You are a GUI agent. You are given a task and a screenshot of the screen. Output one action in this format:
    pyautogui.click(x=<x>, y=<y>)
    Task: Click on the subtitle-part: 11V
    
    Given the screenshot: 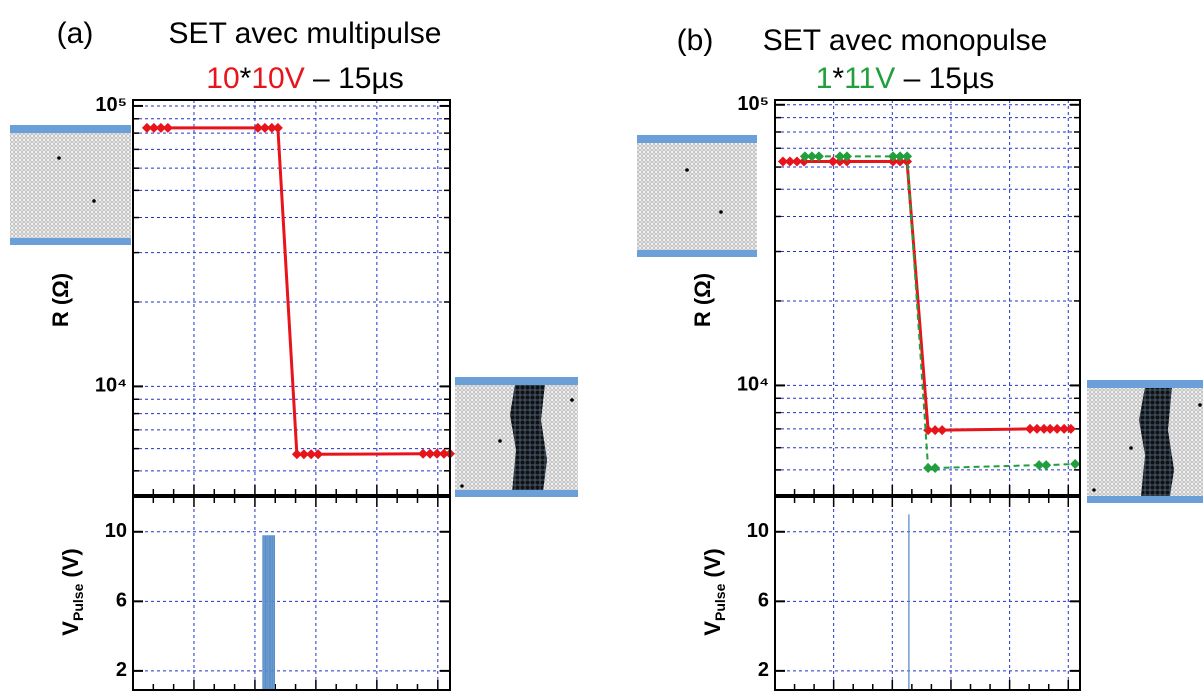 What is the action you would take?
    pyautogui.click(x=869, y=78)
    